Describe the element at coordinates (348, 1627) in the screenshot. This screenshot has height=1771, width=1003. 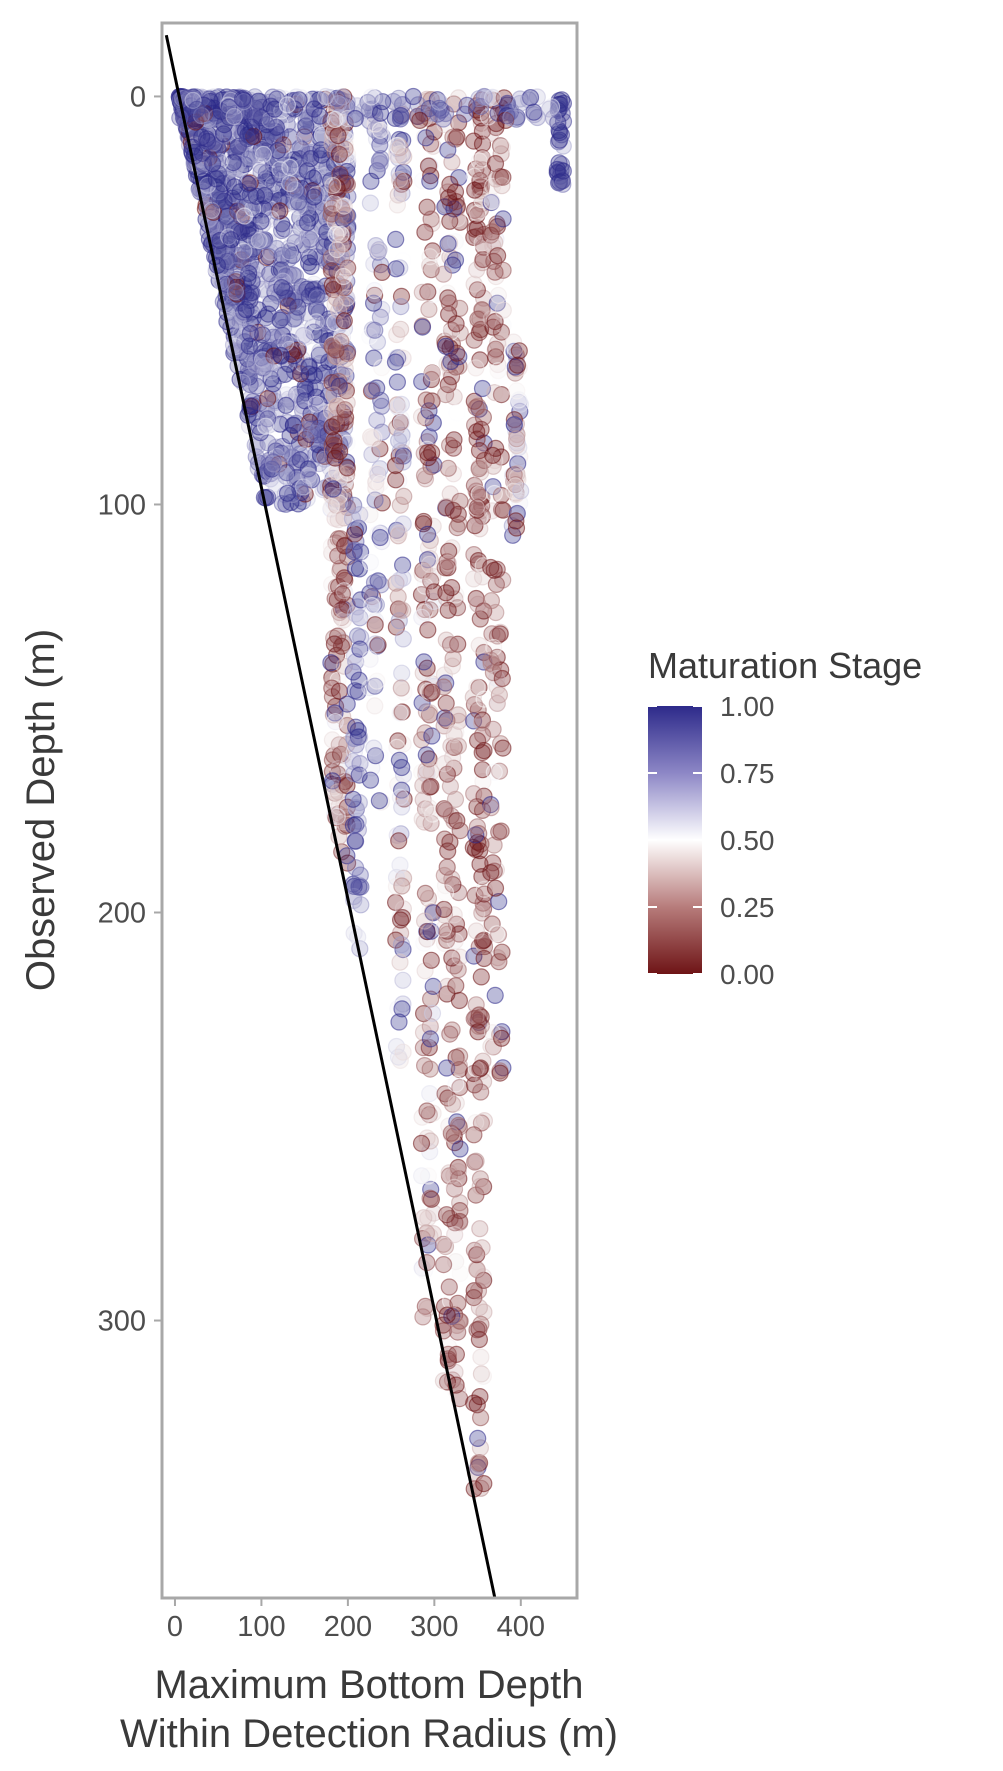
I see `x-tick-label: 200` at that location.